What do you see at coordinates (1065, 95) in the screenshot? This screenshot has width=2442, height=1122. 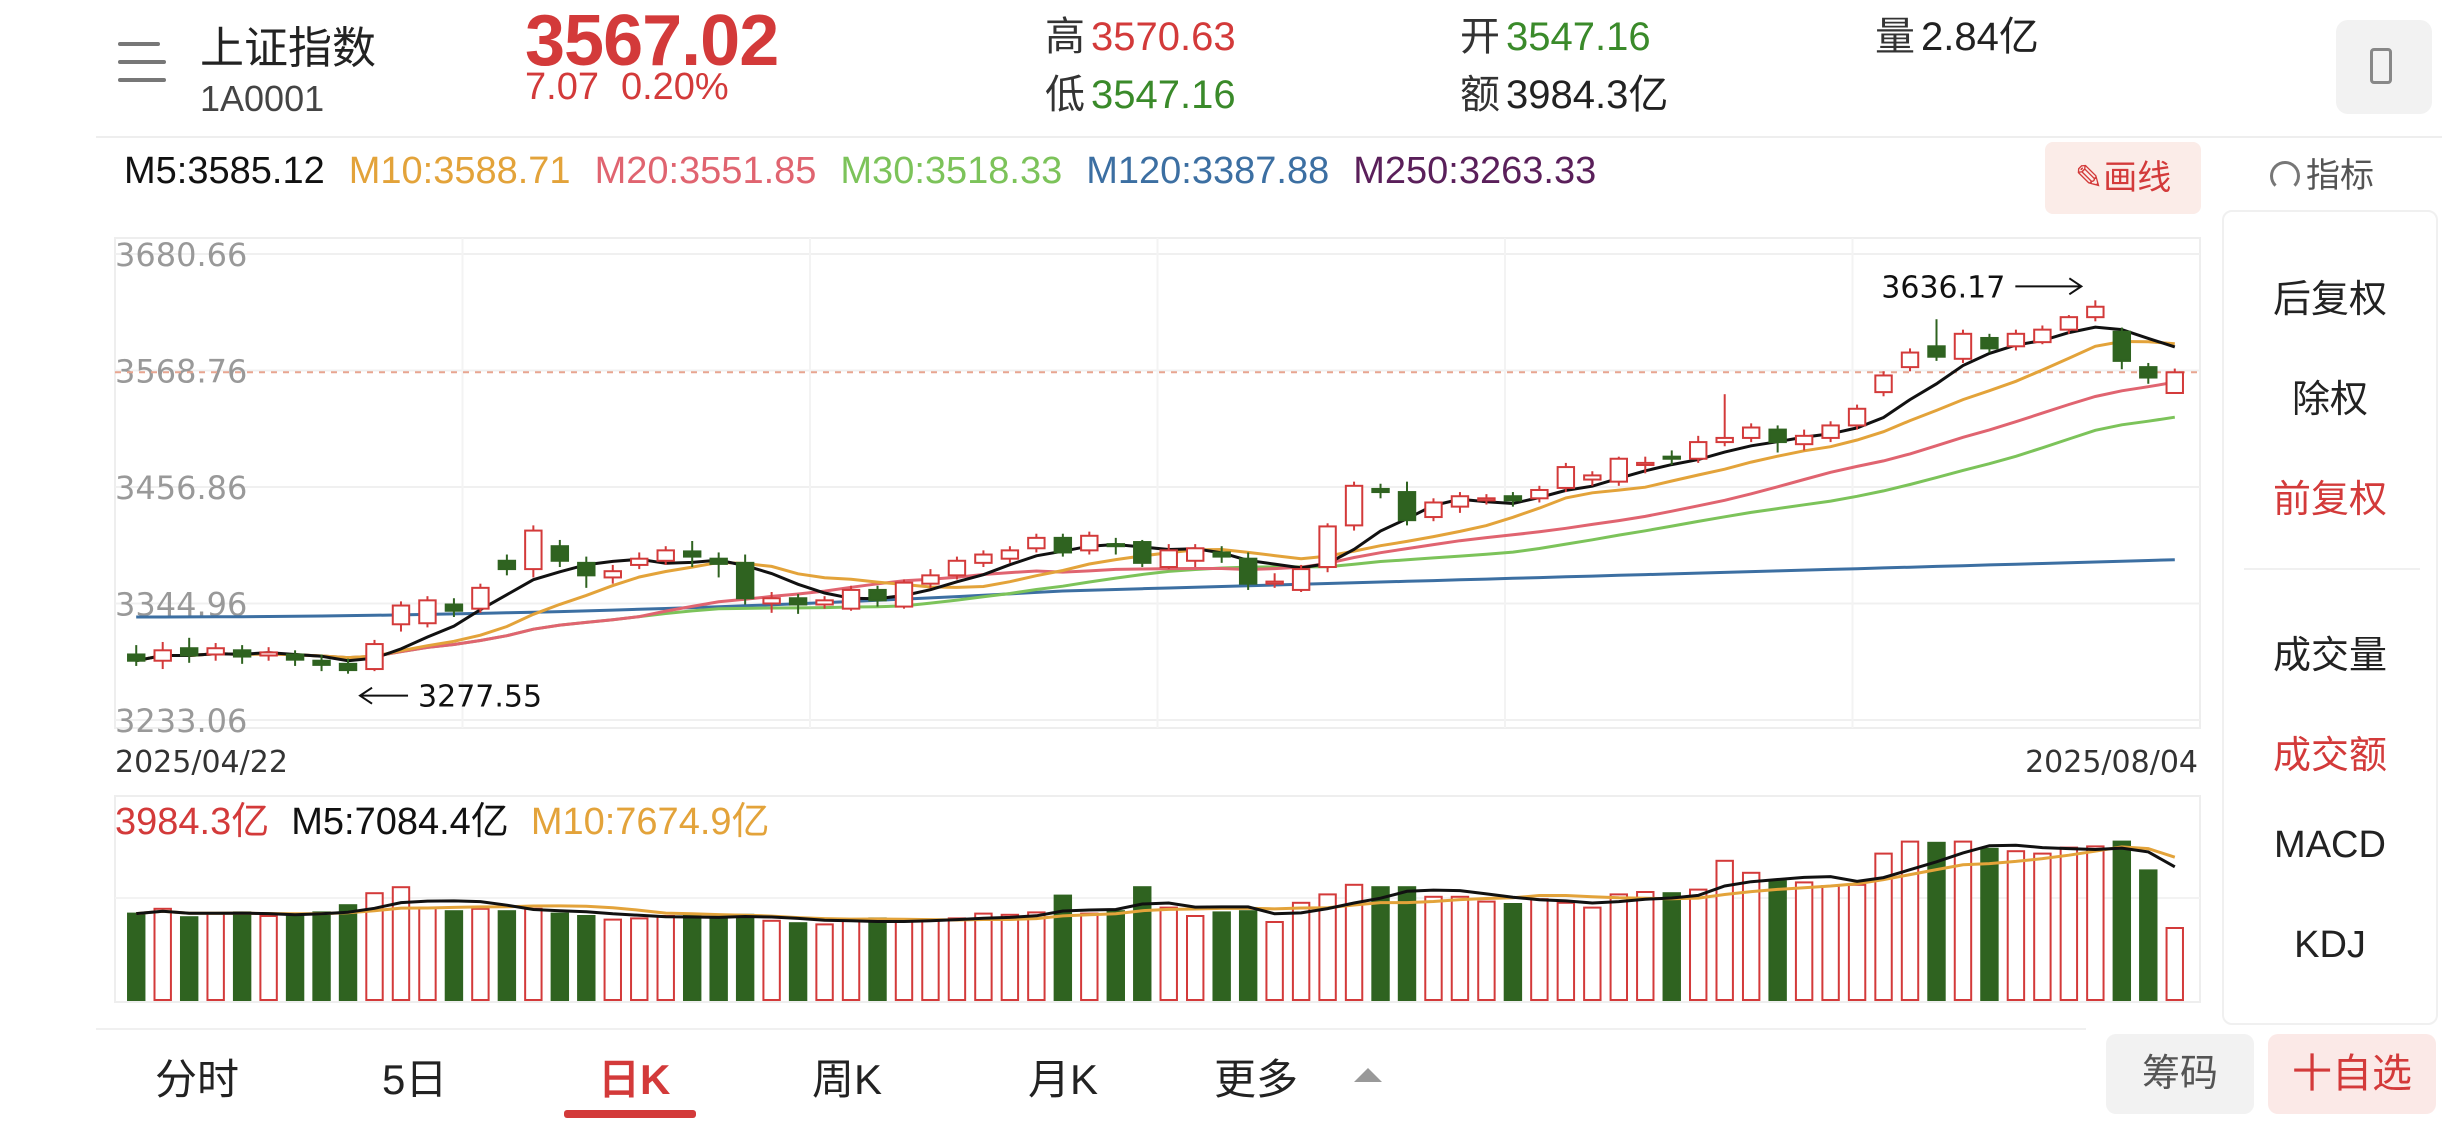 I see `low-label: 低` at bounding box center [1065, 95].